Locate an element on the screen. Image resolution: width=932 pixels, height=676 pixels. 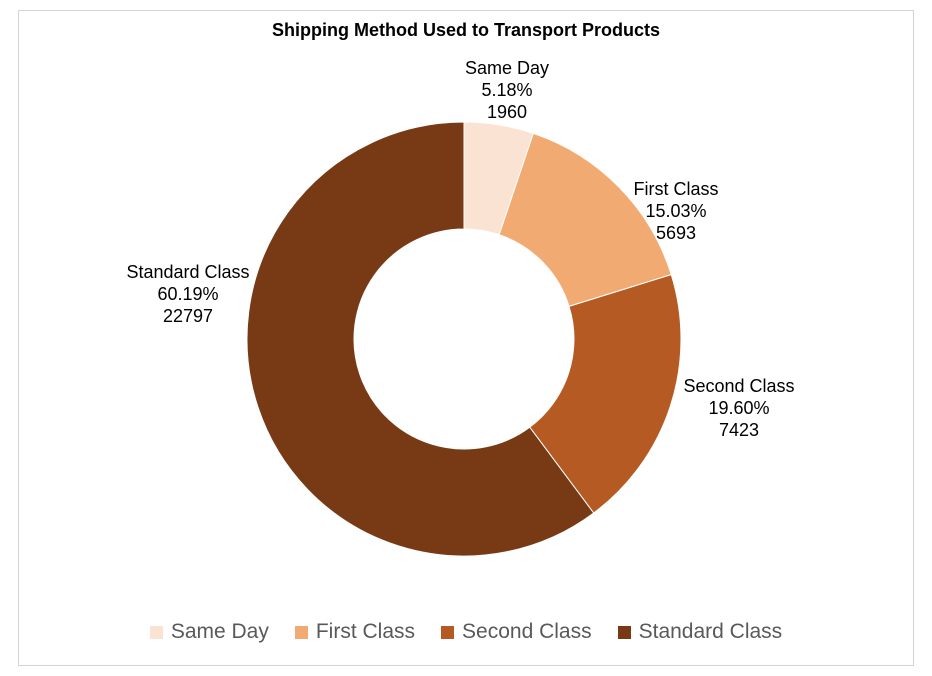
data-label-first-class: First Class 15.03% 5693 is located at coordinates (676, 211).